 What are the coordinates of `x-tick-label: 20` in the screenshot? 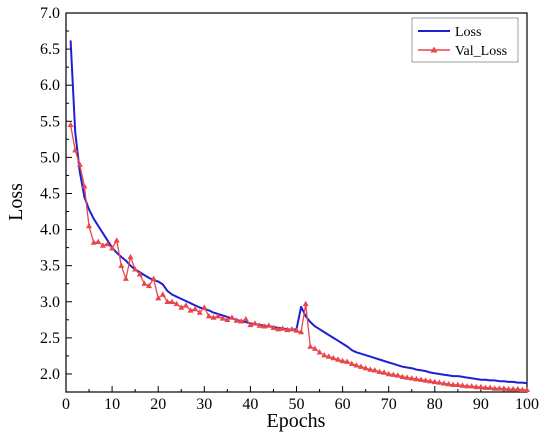 It's located at (158, 404).